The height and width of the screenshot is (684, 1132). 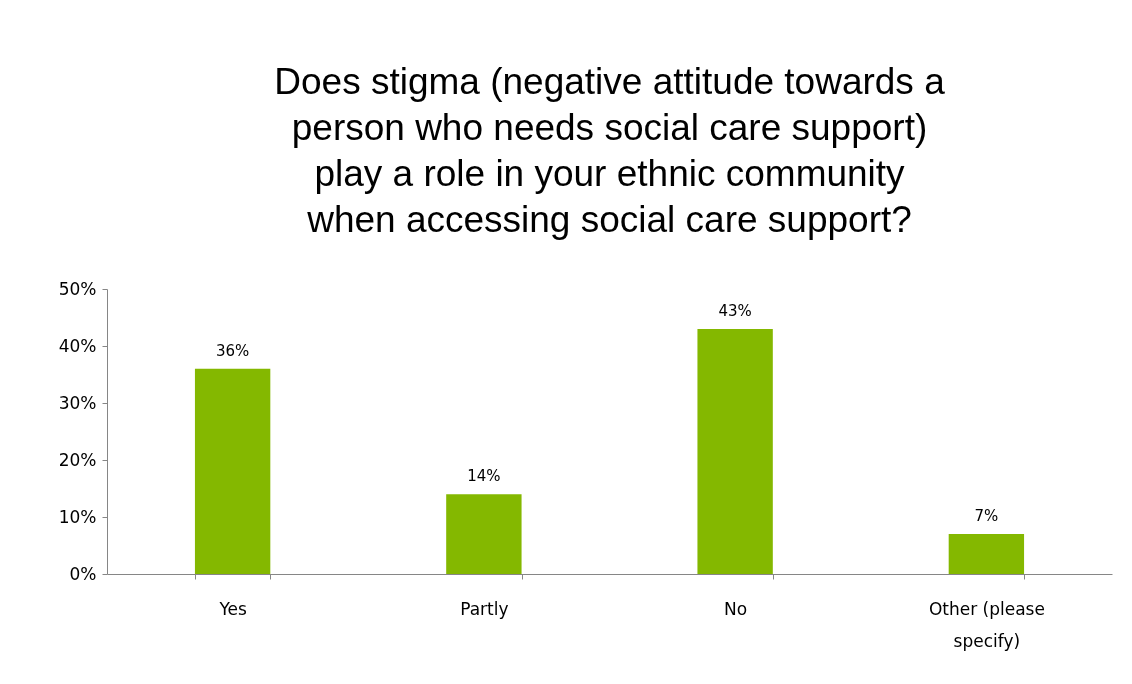 I want to click on x-tick-label: Yes, so click(x=232, y=608).